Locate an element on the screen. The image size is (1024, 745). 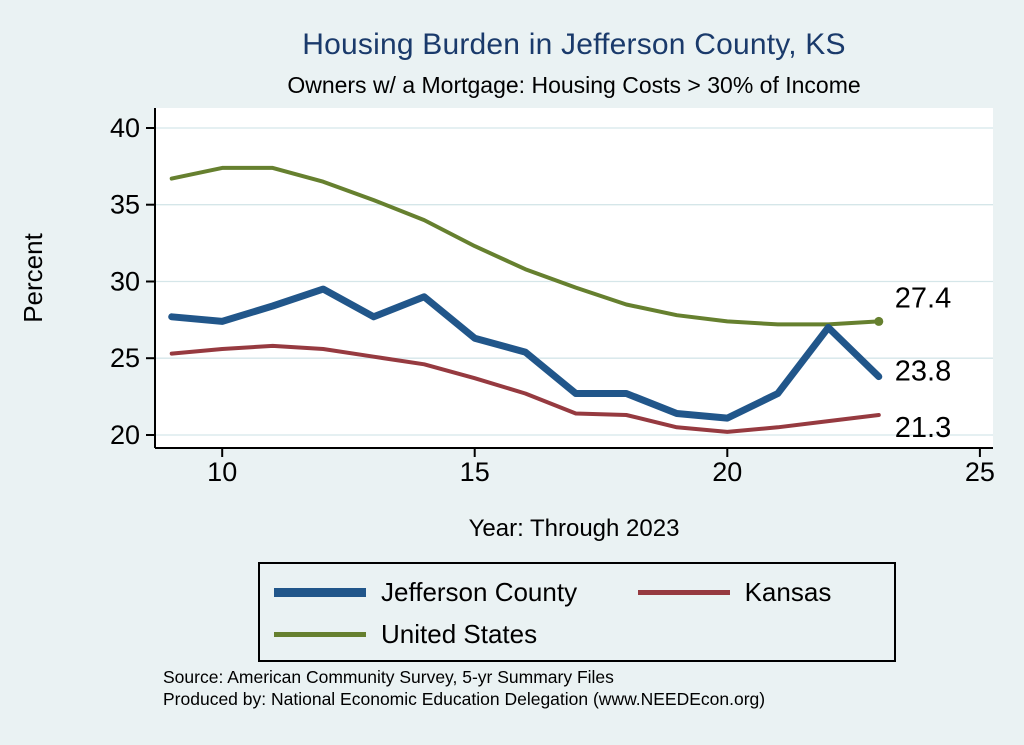
legend-label-united-states: United States is located at coordinates (459, 633).